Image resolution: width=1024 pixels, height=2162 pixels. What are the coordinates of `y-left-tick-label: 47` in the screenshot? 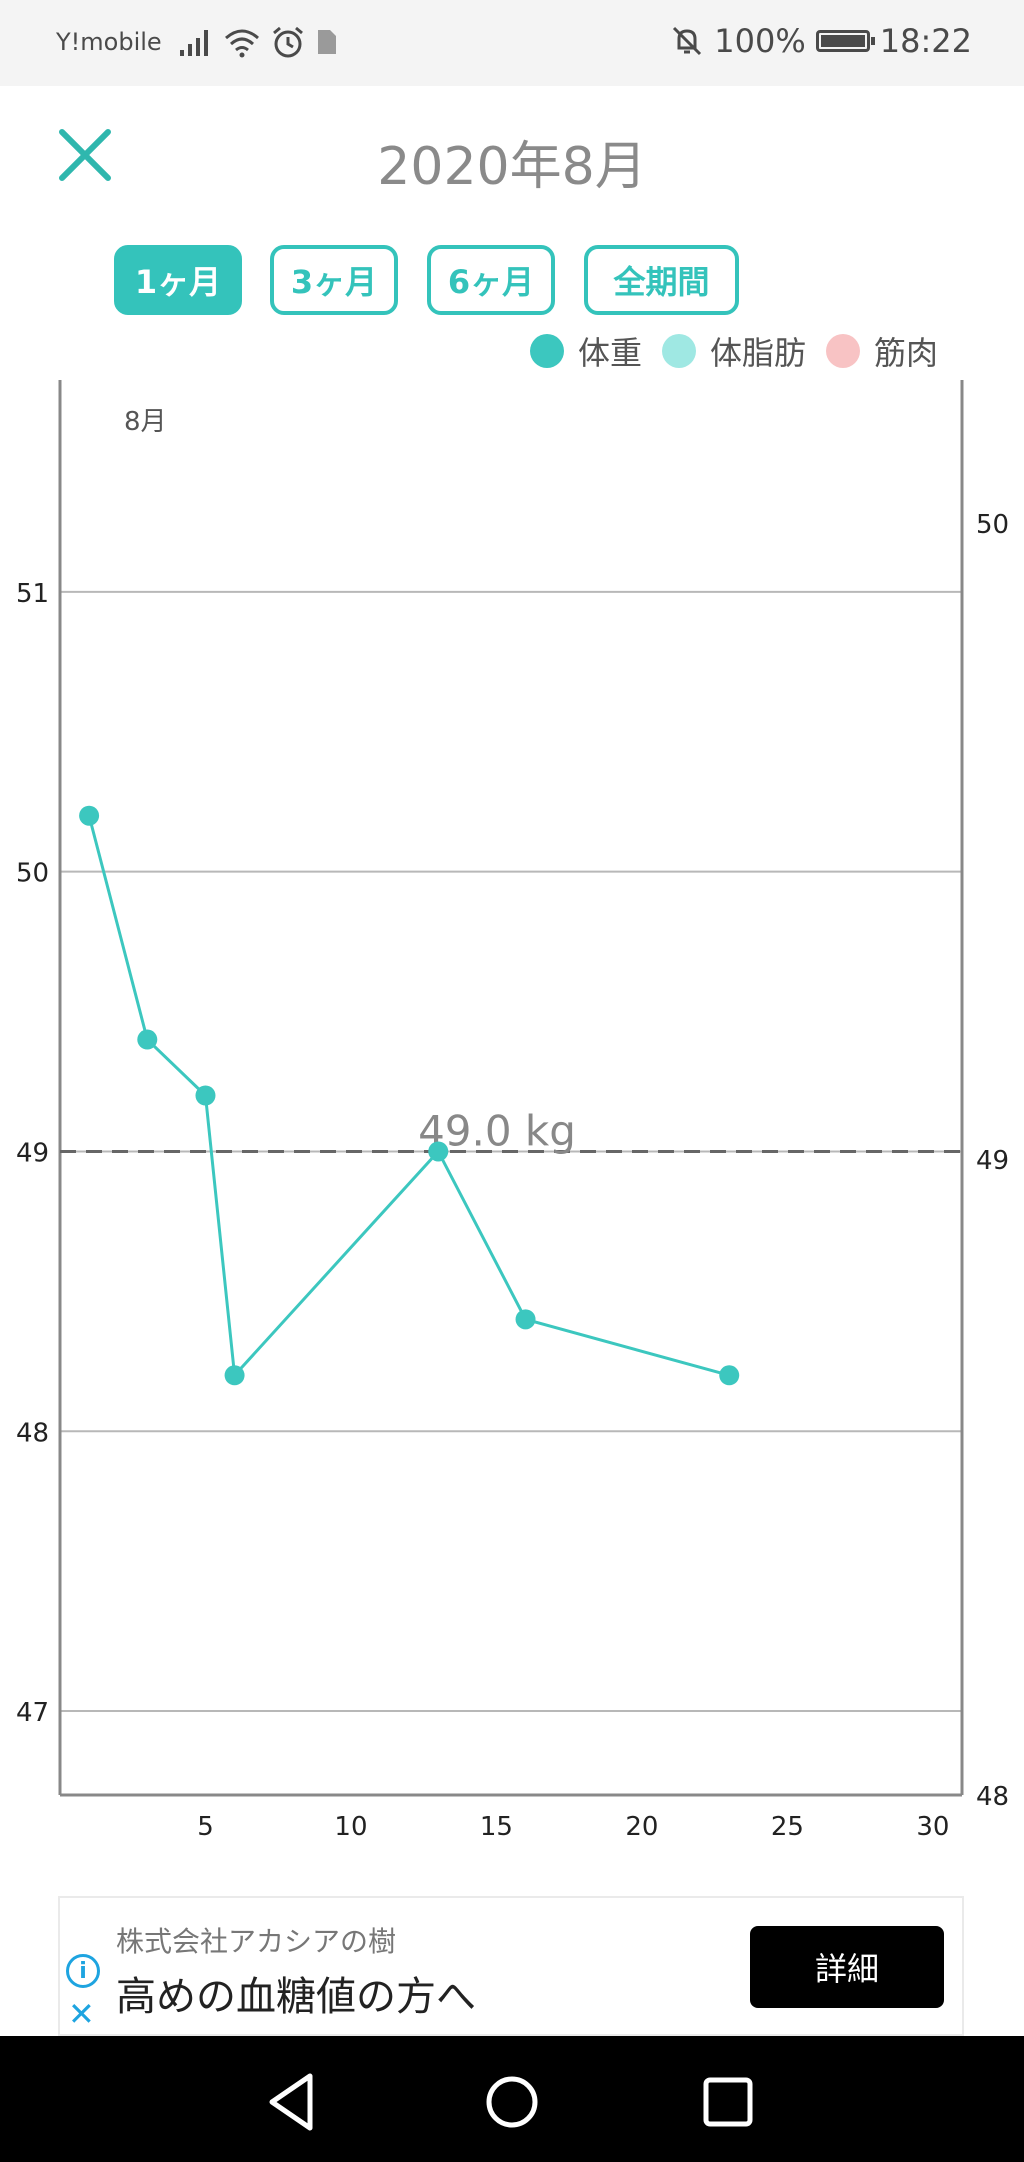 It's located at (32, 1713).